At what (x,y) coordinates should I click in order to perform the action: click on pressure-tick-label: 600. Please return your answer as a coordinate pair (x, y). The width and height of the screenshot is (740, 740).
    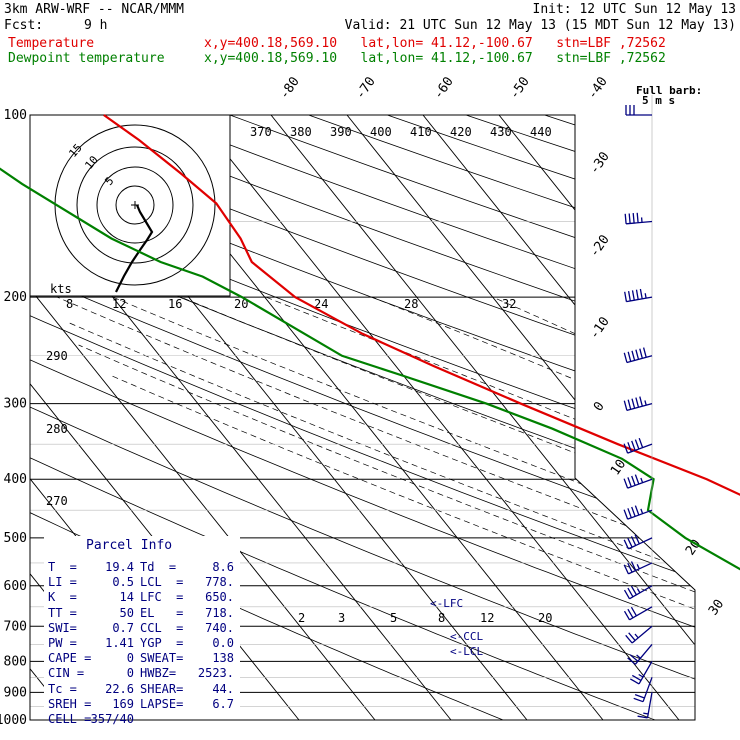
    Looking at the image, I should click on (15, 586).